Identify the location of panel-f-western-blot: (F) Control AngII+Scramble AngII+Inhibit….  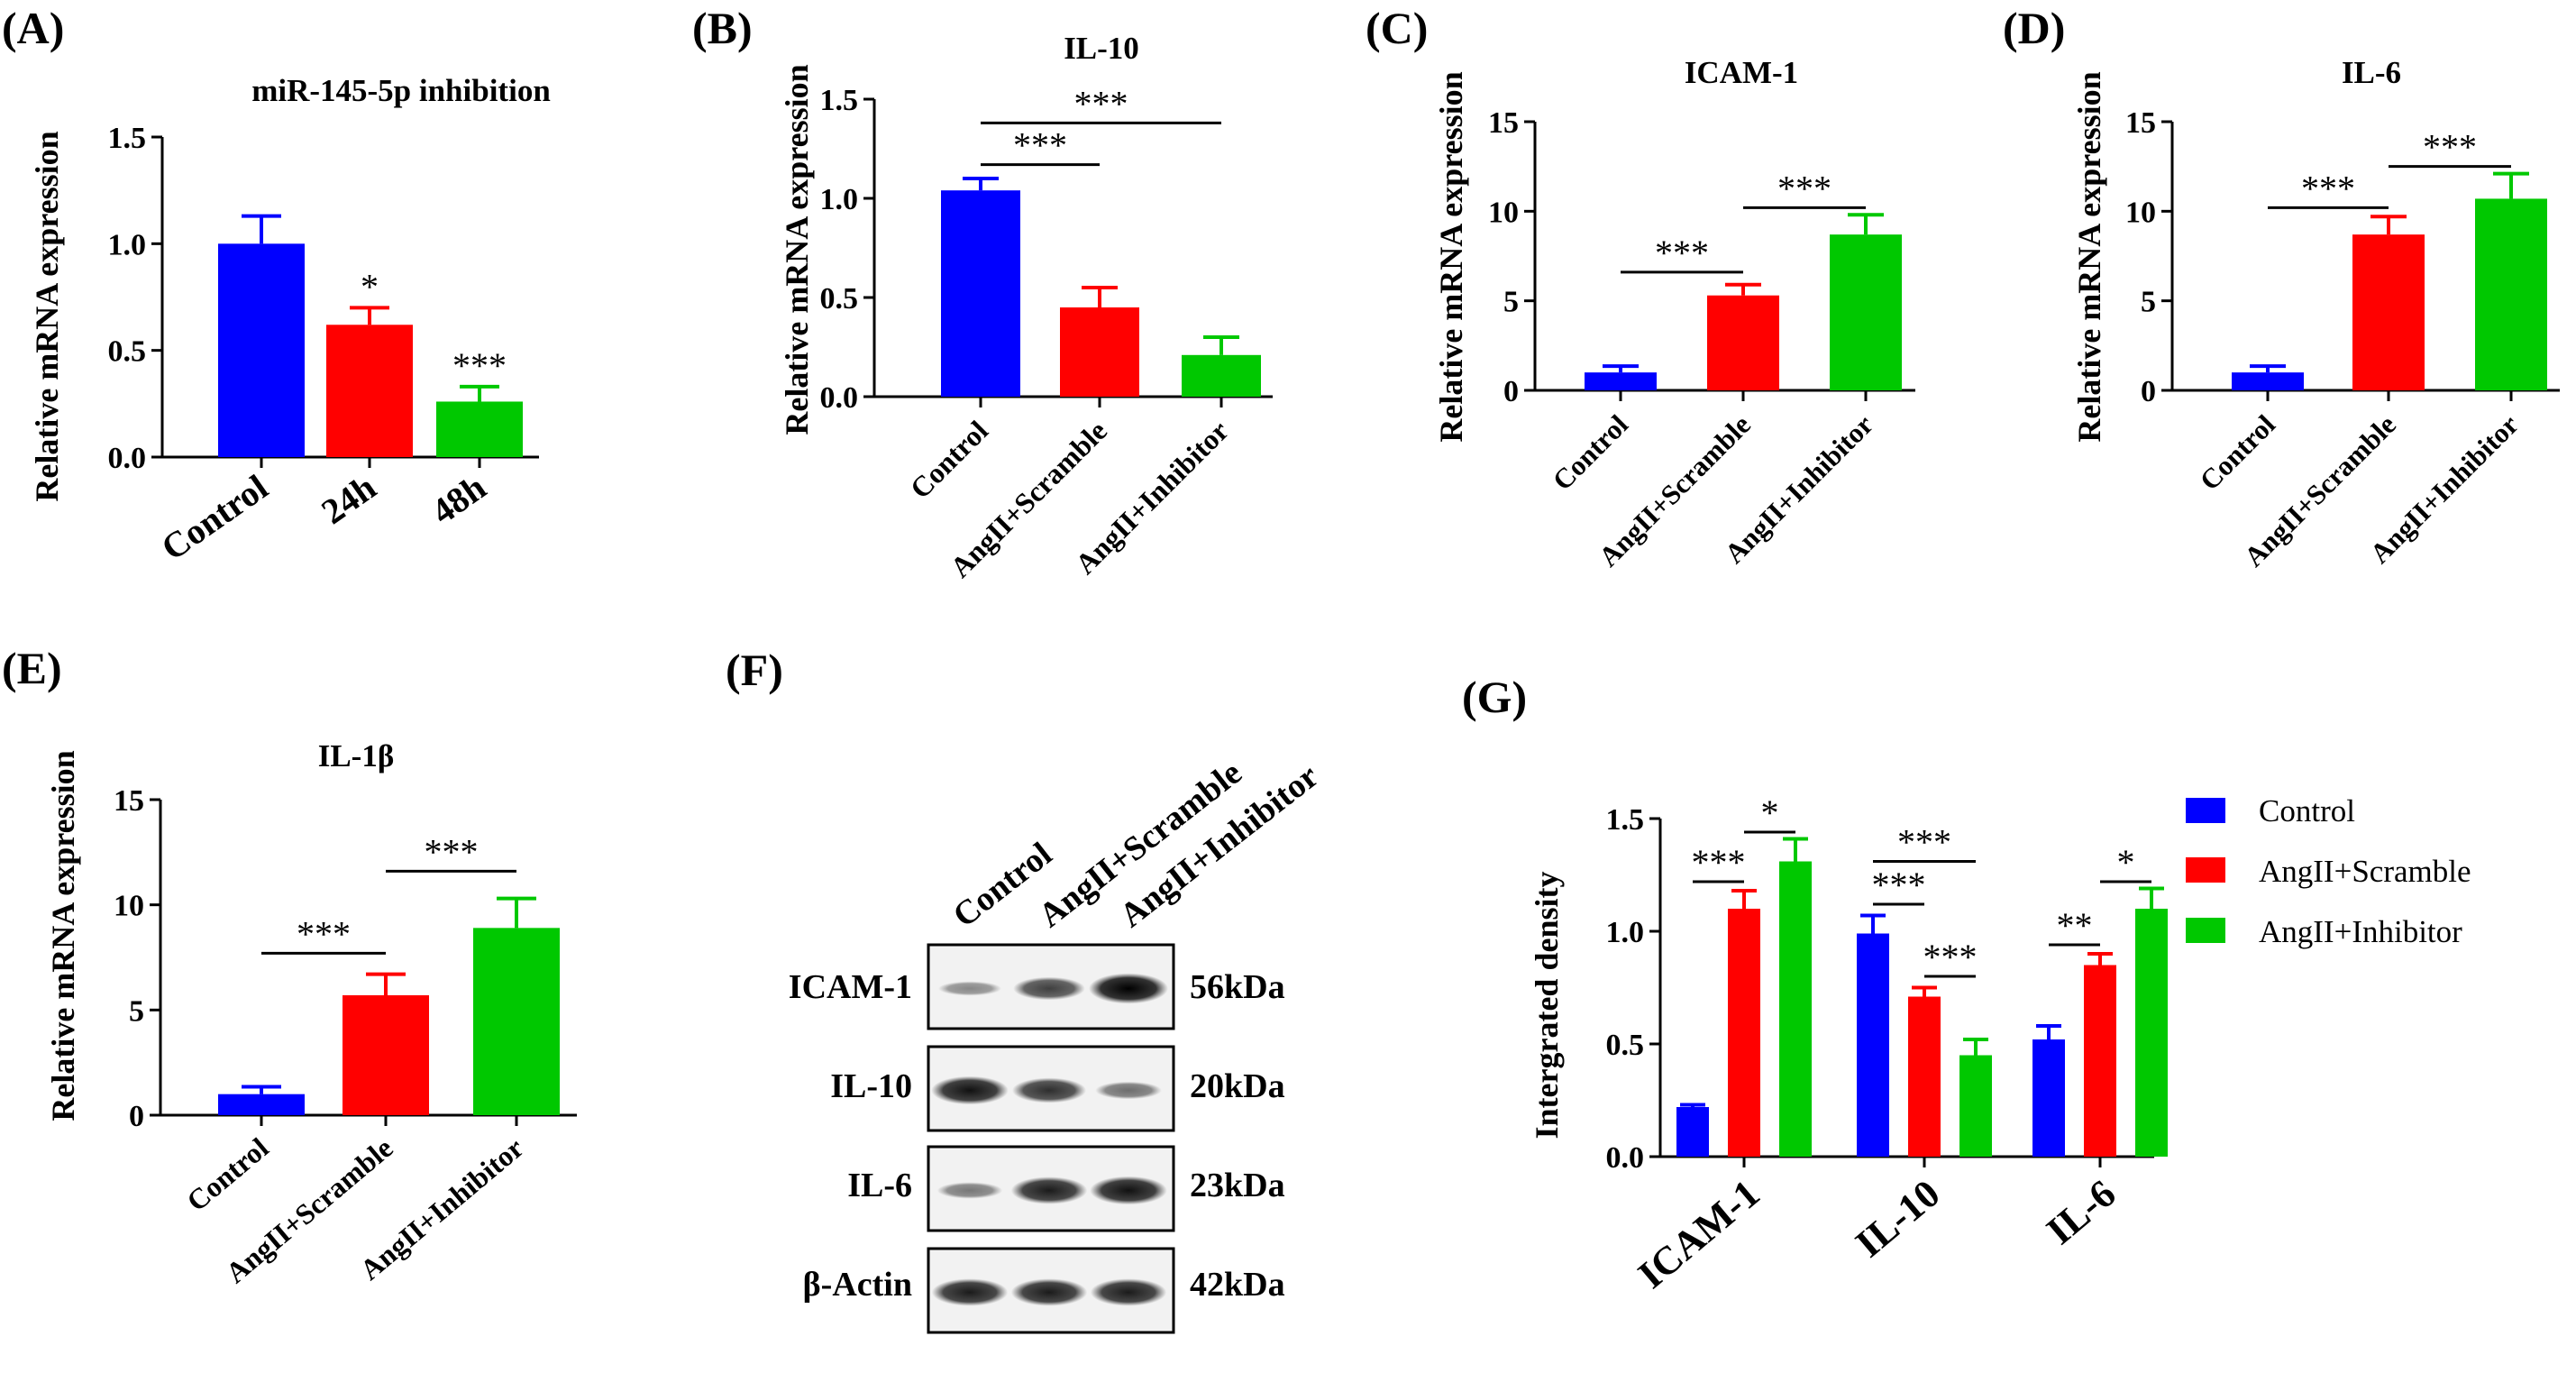
(1026, 990).